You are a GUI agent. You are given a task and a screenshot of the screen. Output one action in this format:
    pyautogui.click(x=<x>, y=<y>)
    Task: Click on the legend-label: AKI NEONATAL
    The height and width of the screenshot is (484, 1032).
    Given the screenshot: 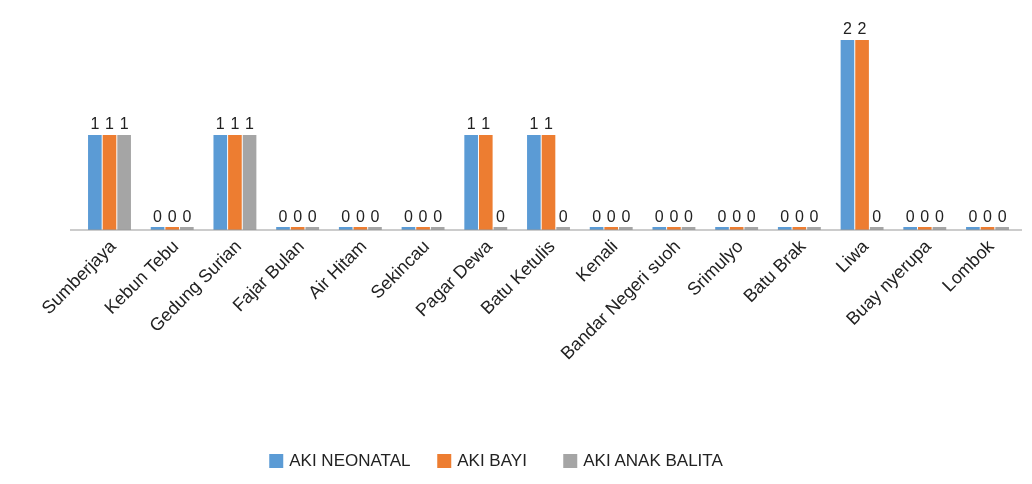 What is the action you would take?
    pyautogui.click(x=350, y=460)
    